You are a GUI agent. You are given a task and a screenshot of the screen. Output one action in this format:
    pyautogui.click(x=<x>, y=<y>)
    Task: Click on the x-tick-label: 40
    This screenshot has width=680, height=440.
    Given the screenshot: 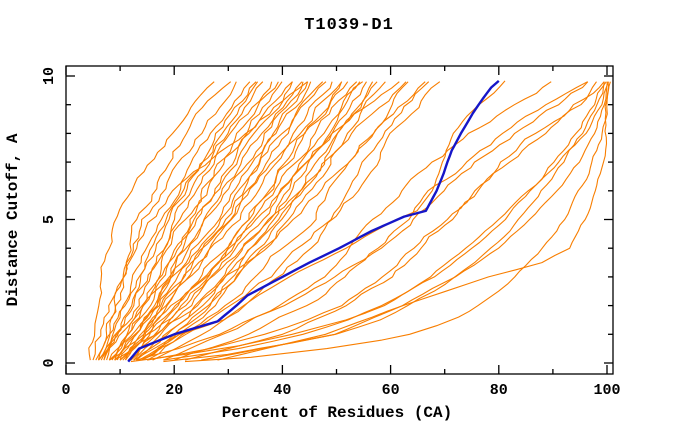 What is the action you would take?
    pyautogui.click(x=282, y=390)
    